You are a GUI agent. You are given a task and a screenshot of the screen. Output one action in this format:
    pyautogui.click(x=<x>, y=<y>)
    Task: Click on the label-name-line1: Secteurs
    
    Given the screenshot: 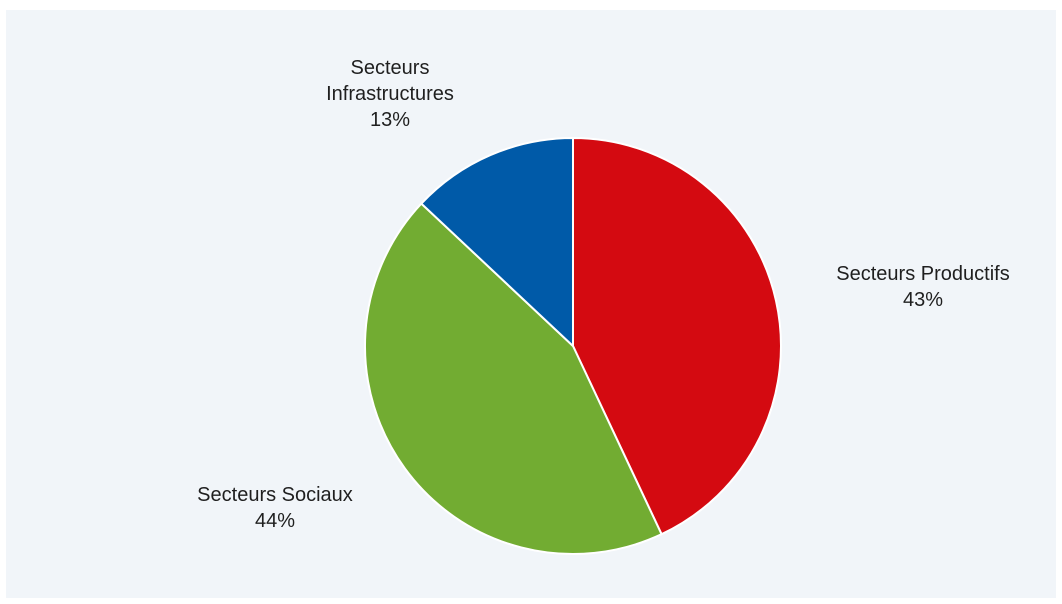 What is the action you would take?
    pyautogui.click(x=390, y=68)
    